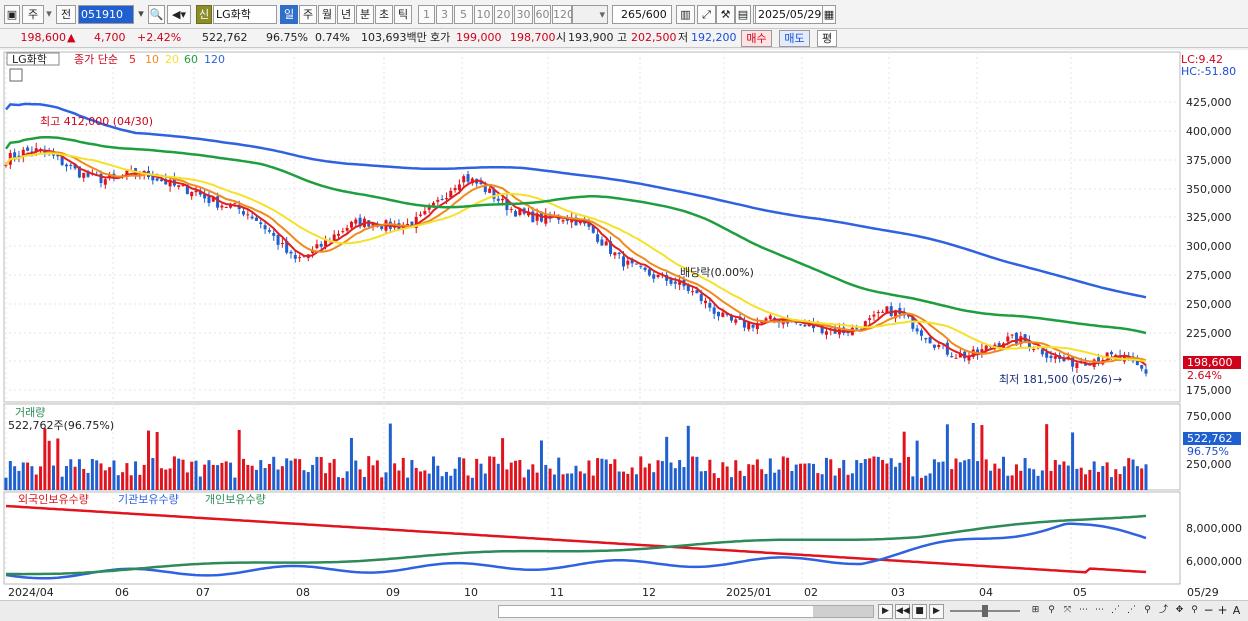  I want to click on date-field: 2025/05/29, so click(789, 14).